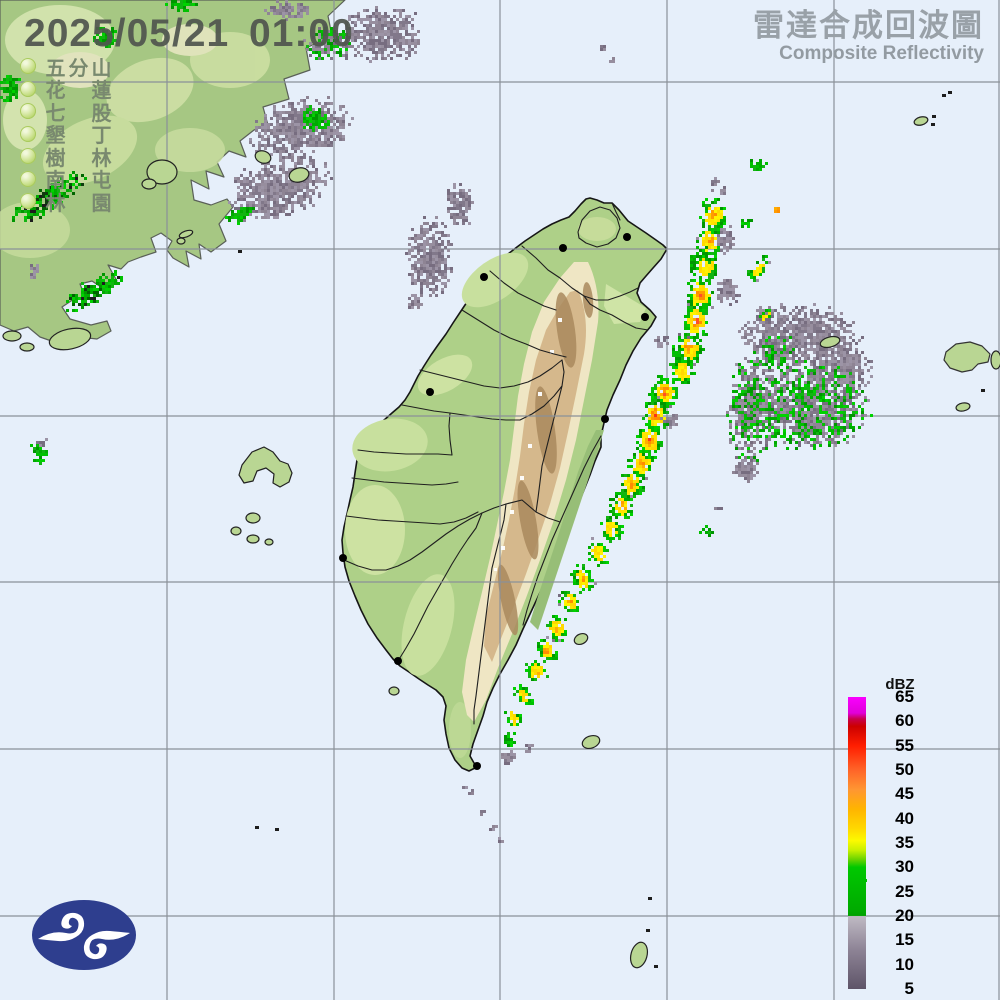  I want to click on cwa-logo, so click(84, 935).